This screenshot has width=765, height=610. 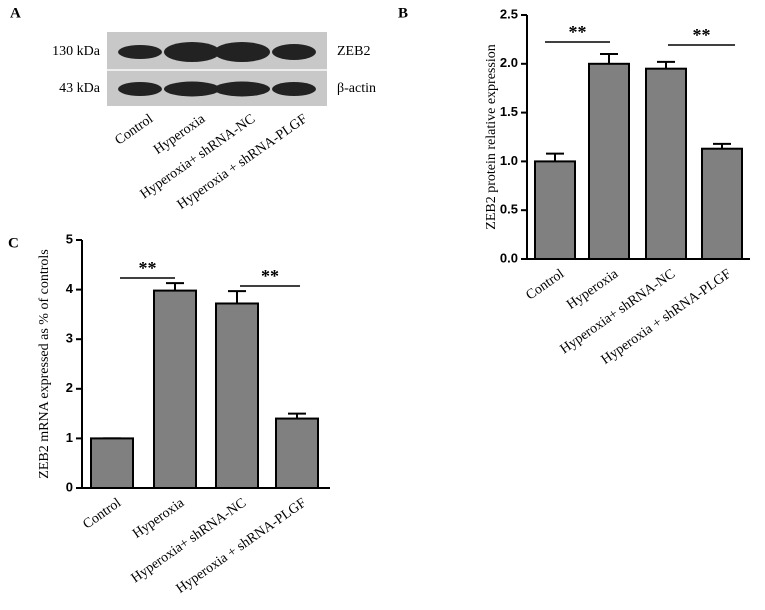 I want to click on y-axis-title: ZEB2 protein relative expression, so click(x=491, y=136).